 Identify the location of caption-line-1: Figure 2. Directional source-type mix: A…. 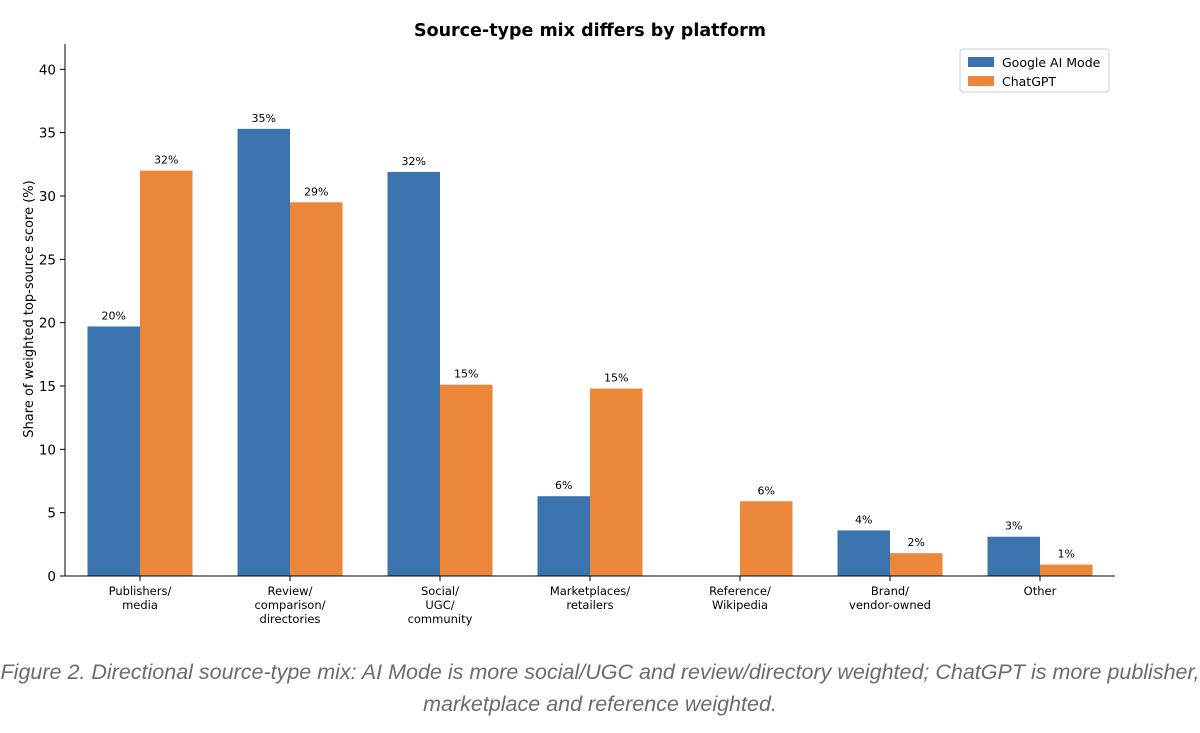
(600, 672).